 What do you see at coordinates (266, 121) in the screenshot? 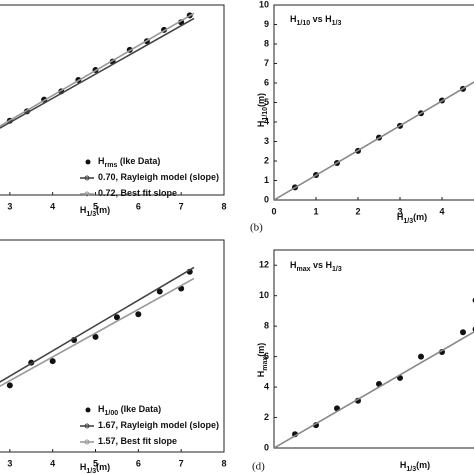
I see `y-tick-label: 4` at bounding box center [266, 121].